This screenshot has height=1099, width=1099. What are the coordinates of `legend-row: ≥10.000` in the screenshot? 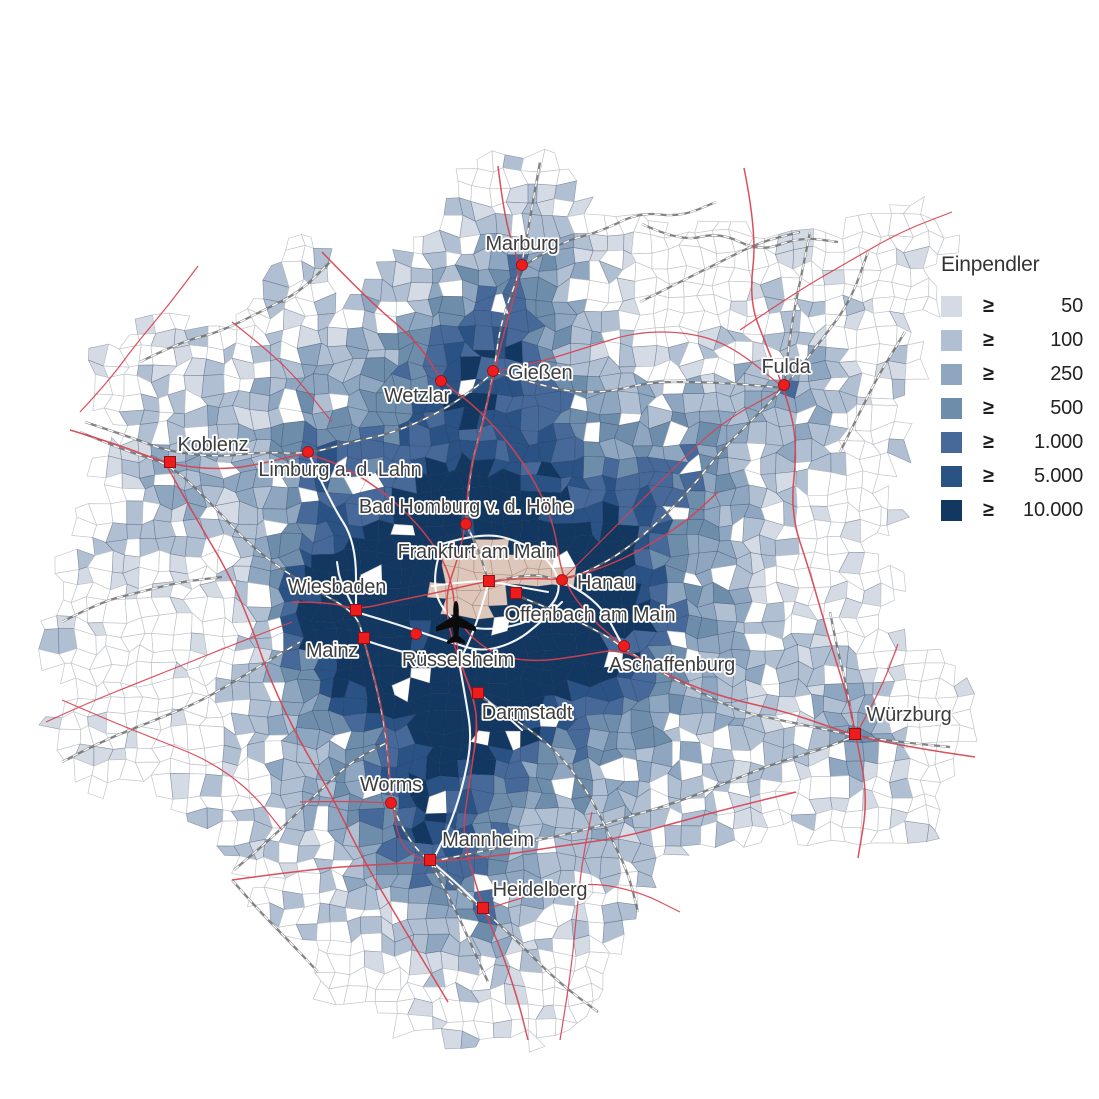 It's located at (1012, 510).